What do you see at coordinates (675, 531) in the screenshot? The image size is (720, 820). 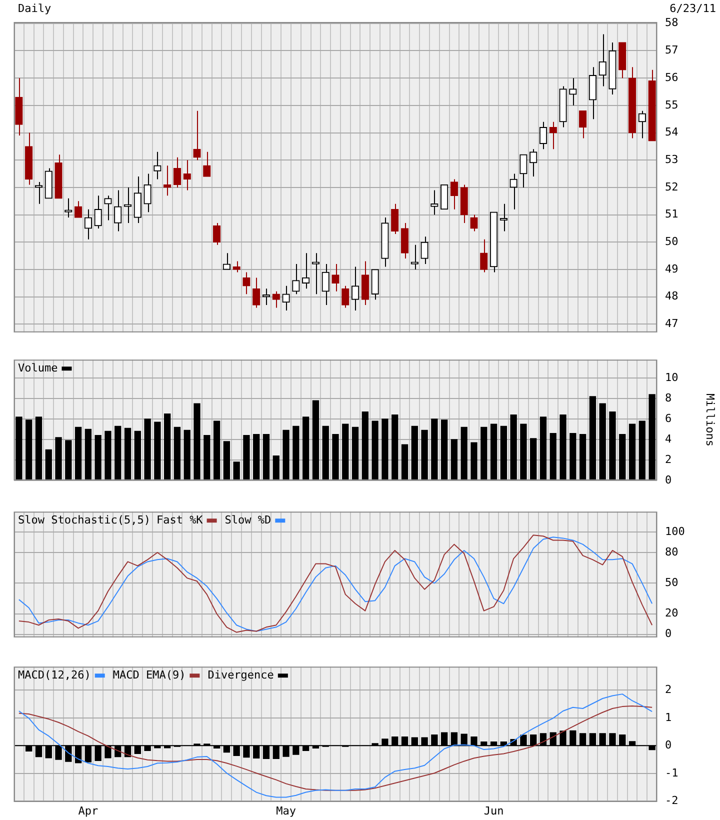 I see `y-tick-label: 100` at bounding box center [675, 531].